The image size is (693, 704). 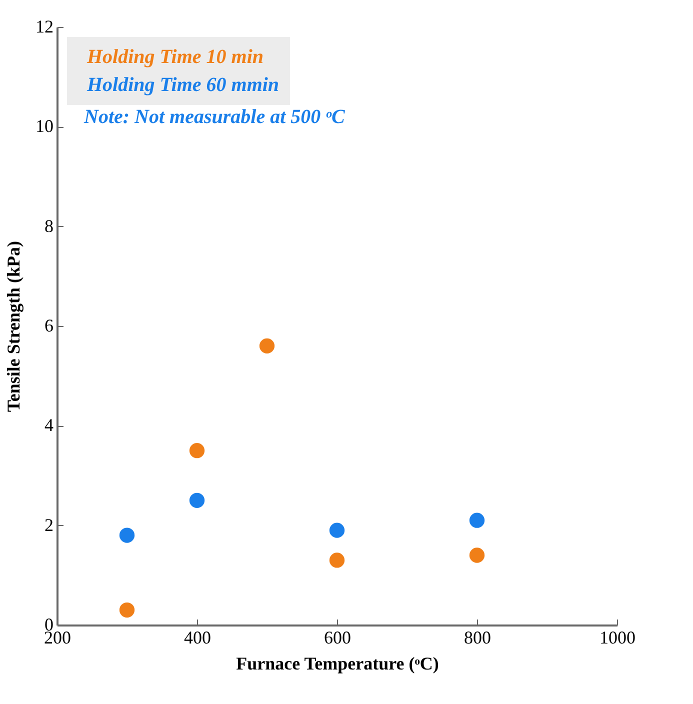 I want to click on y-tick-label: 4, so click(x=49, y=425).